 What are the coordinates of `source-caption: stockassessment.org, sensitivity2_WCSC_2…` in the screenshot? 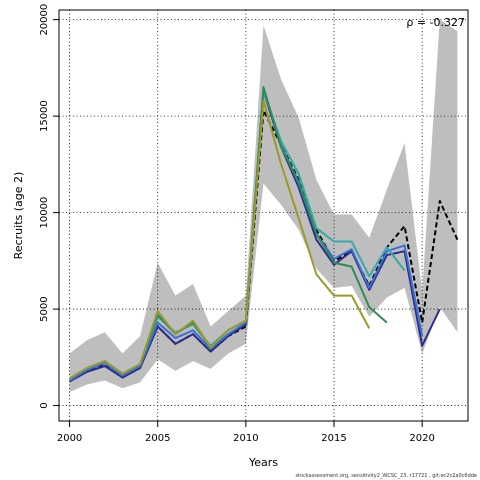 It's located at (386, 476).